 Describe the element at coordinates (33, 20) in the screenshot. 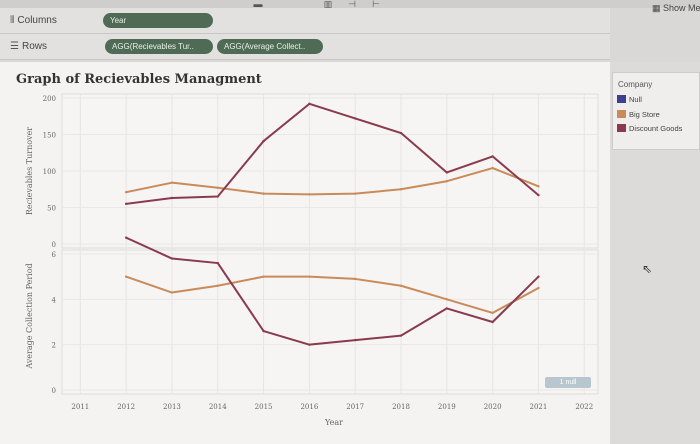

I see `columns-shelf-label: ⦀ Columns` at that location.